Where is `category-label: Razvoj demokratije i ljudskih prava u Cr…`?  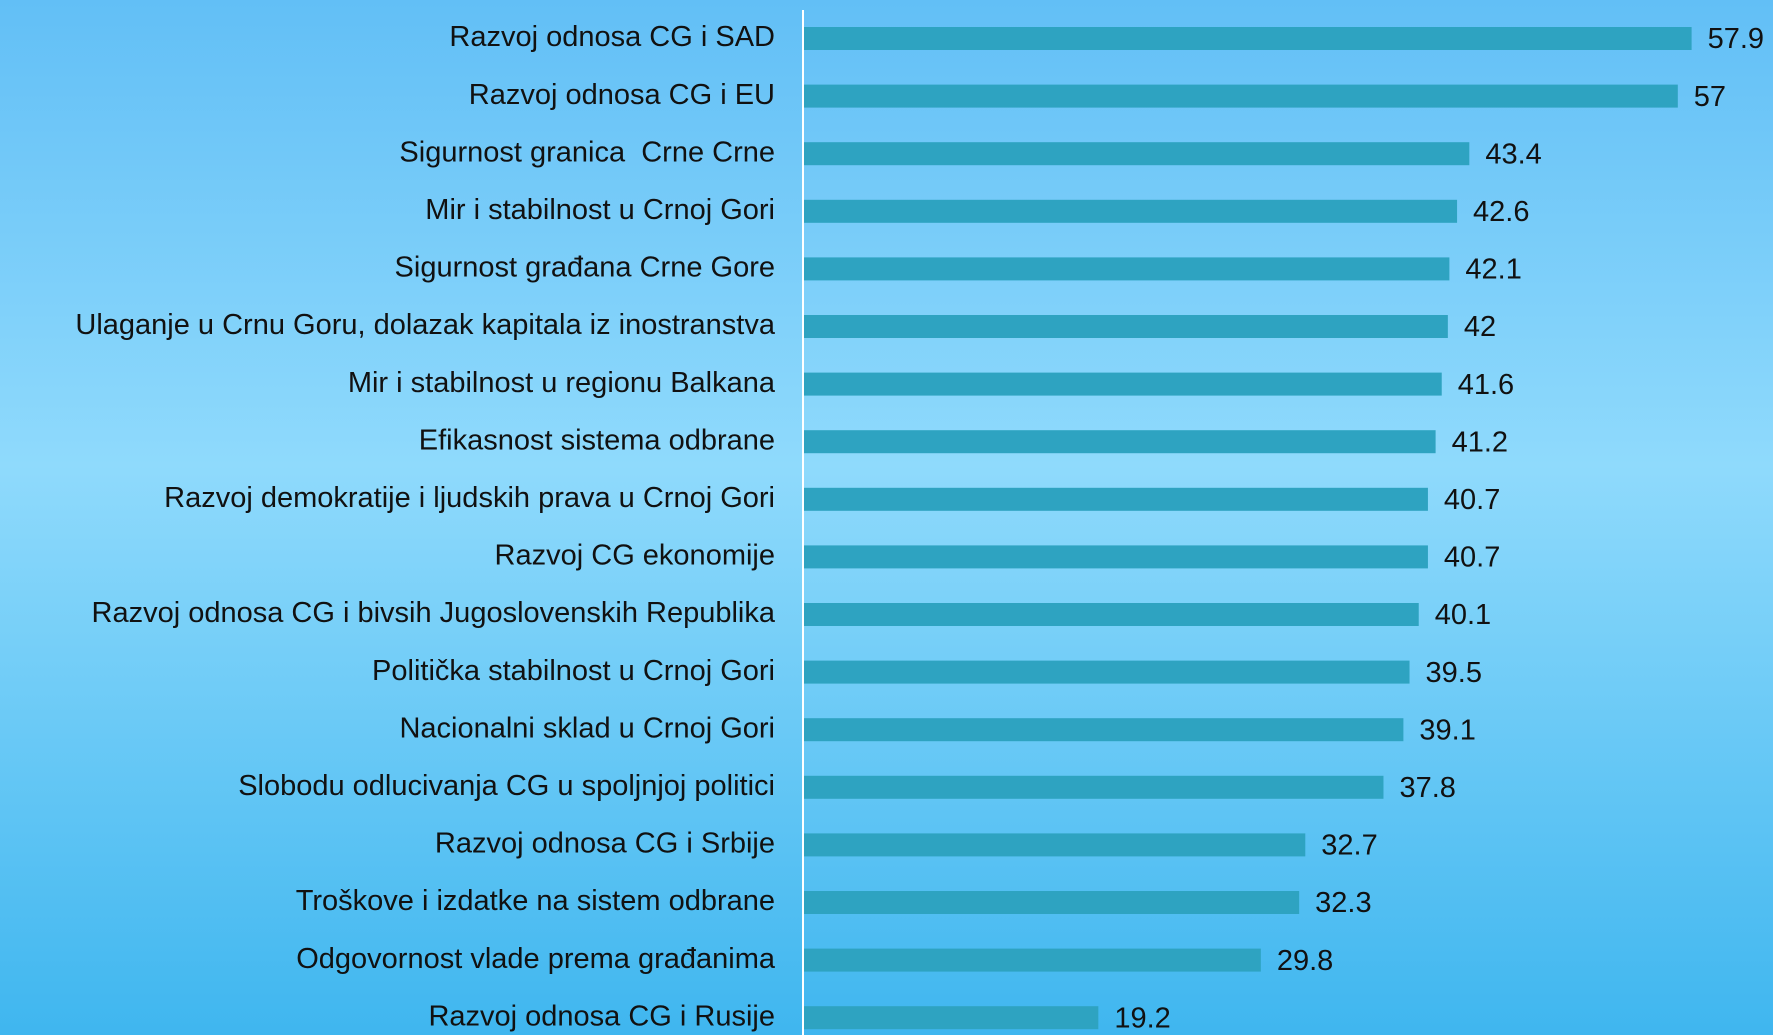 category-label: Razvoj demokratije i ljudskih prava u Cr… is located at coordinates (469, 498).